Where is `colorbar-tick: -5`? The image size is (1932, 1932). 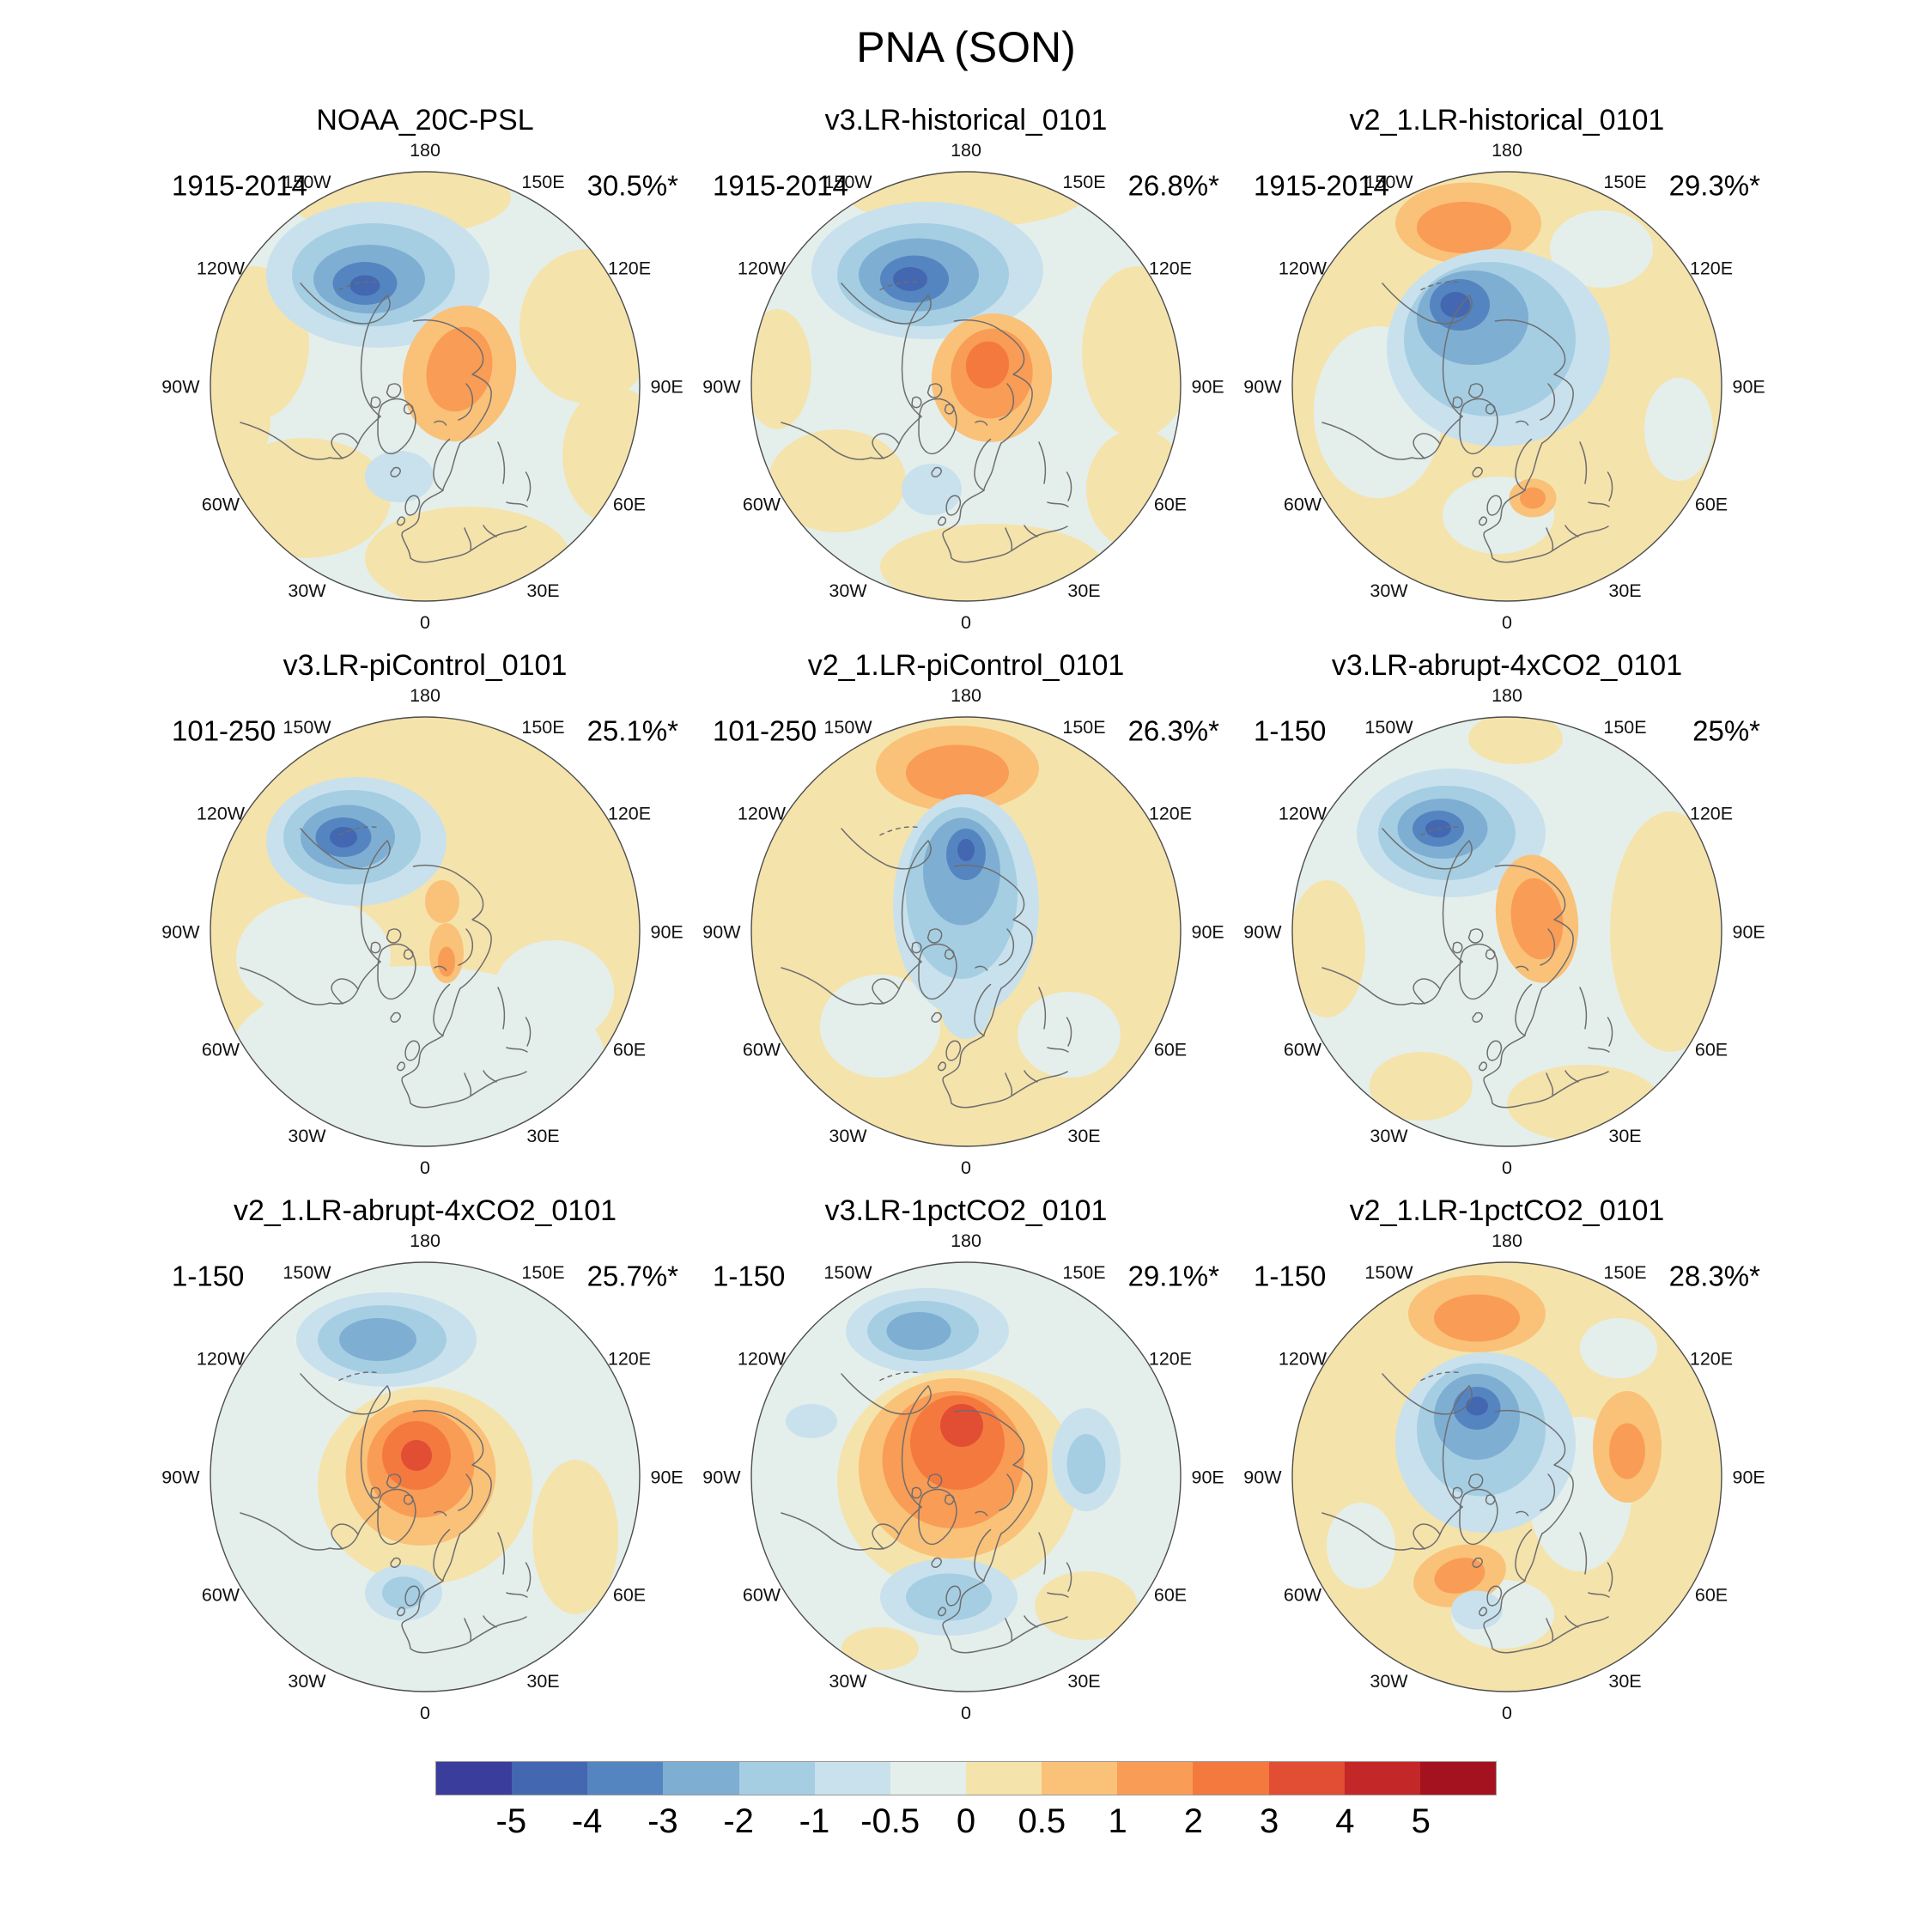
colorbar-tick: -5 is located at coordinates (511, 1821).